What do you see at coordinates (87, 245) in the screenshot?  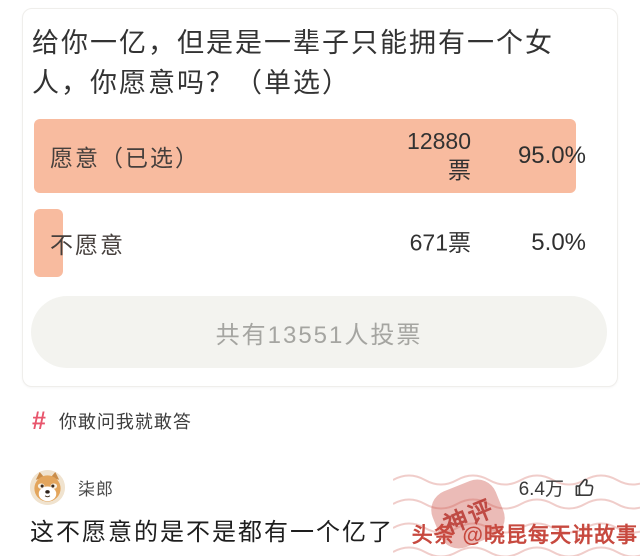 I see `poll-option-label: 不愿意` at bounding box center [87, 245].